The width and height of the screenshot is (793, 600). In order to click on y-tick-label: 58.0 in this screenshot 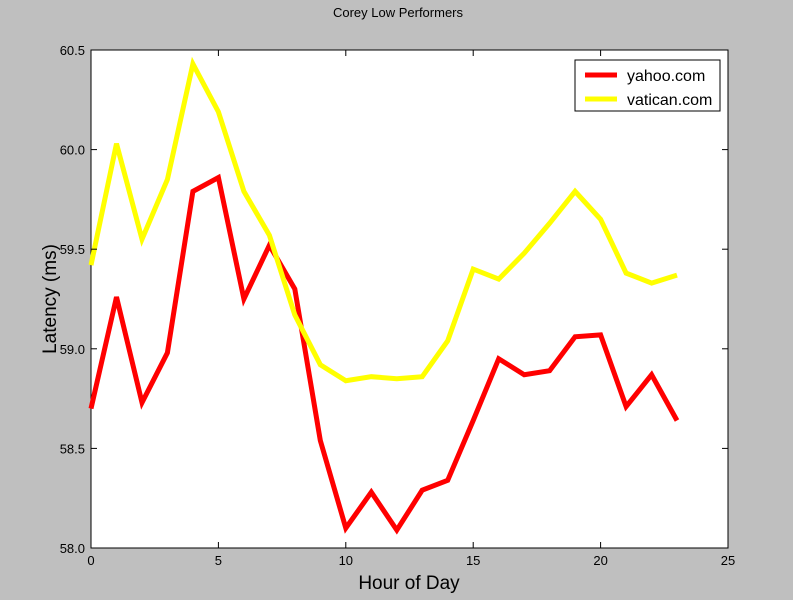, I will do `click(72, 548)`.